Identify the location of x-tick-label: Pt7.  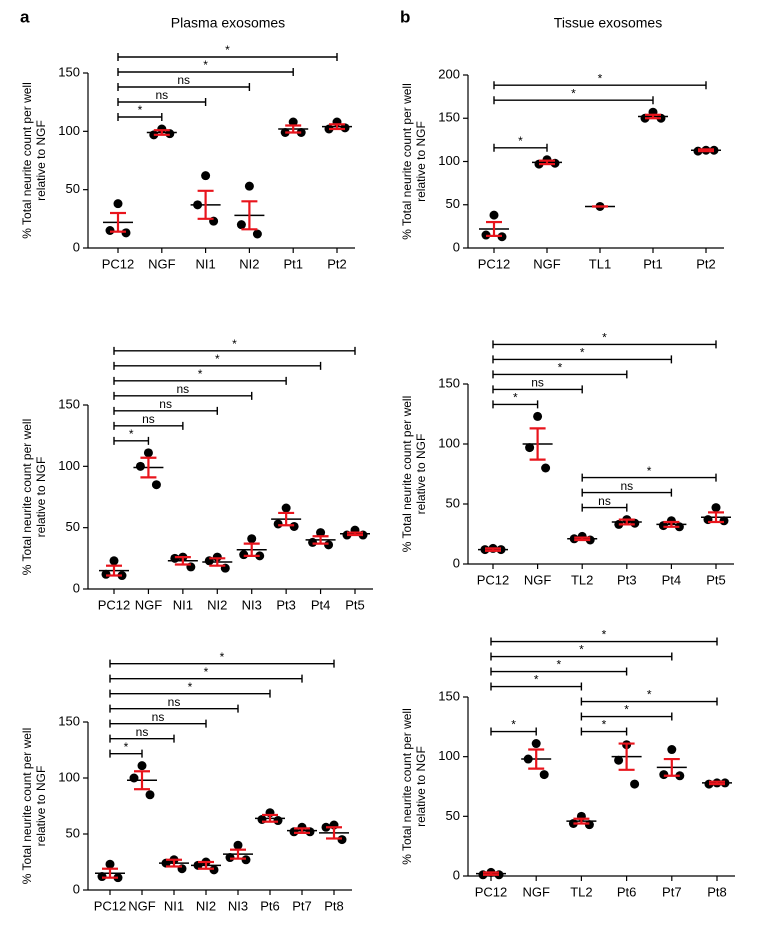
(302, 905).